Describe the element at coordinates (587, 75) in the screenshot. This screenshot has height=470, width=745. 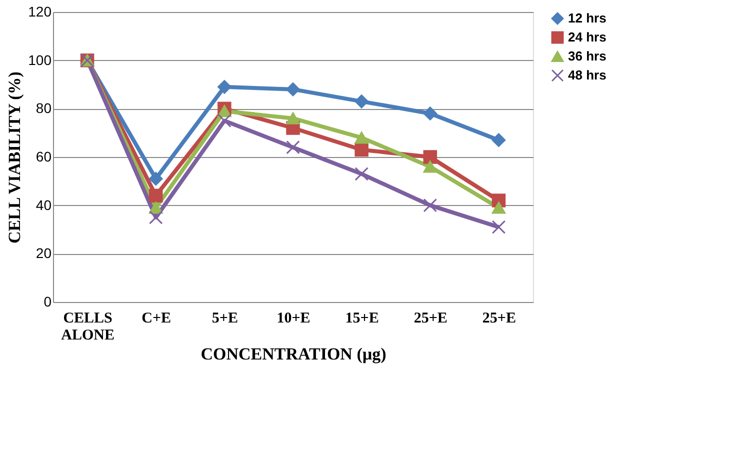
I see `legend-label: 48 hrs` at that location.